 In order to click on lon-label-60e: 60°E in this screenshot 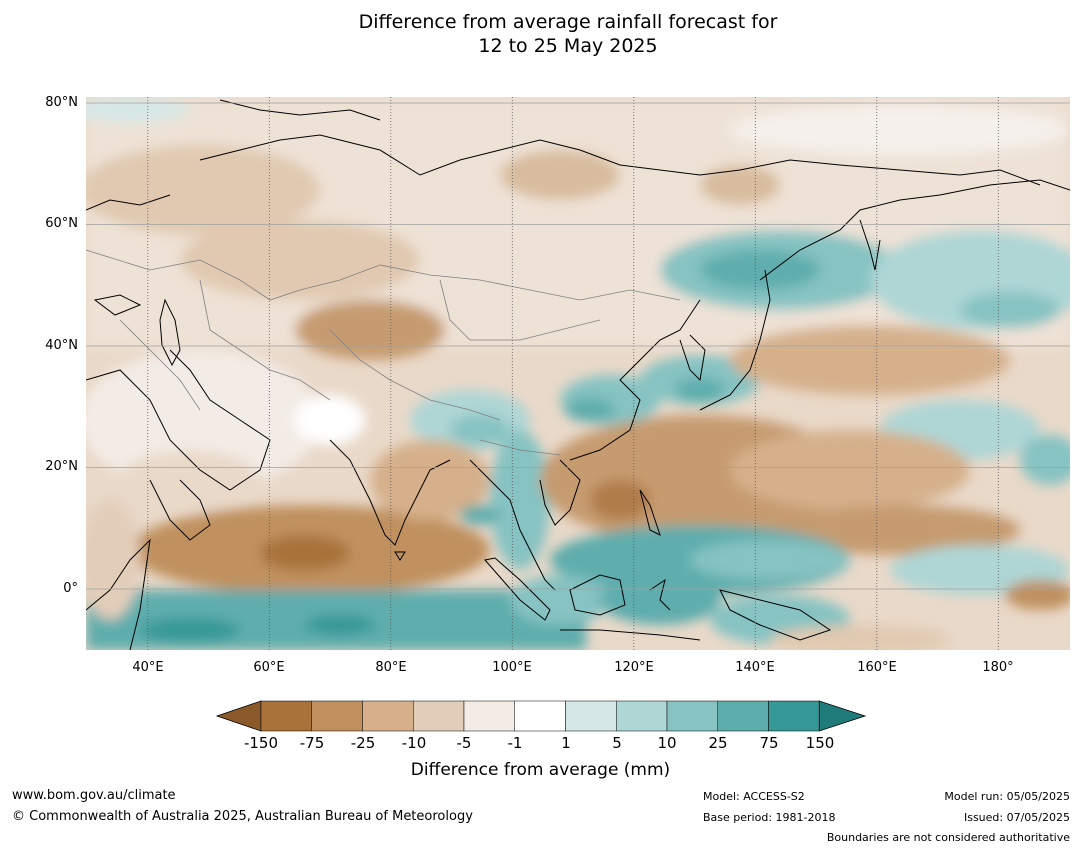, I will do `click(269, 667)`.